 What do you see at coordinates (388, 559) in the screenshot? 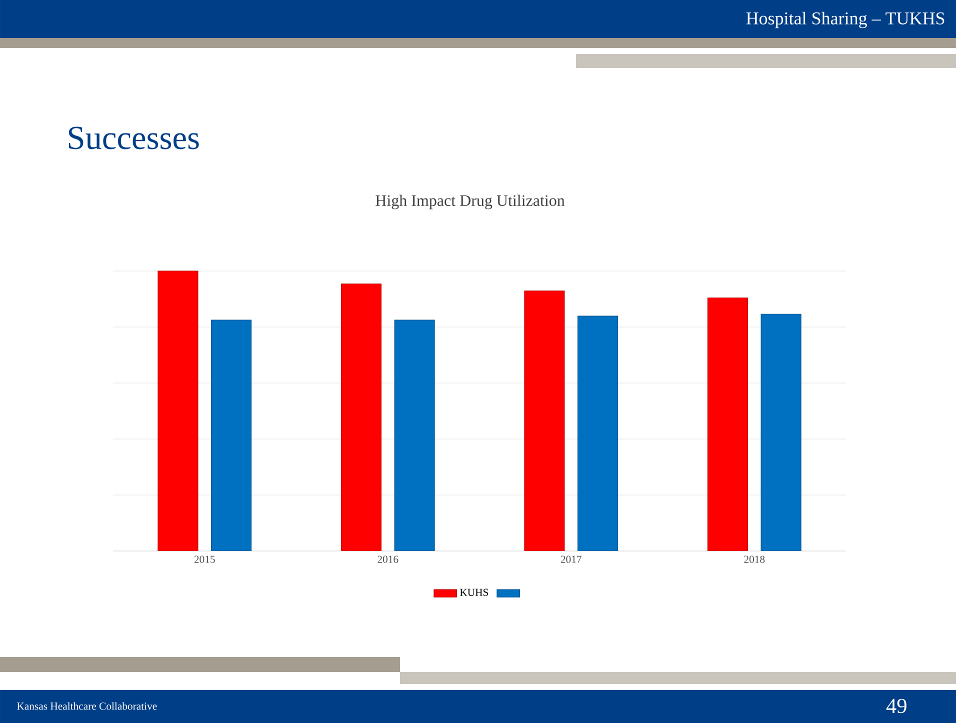
I see `x-tick-label: 2016` at bounding box center [388, 559].